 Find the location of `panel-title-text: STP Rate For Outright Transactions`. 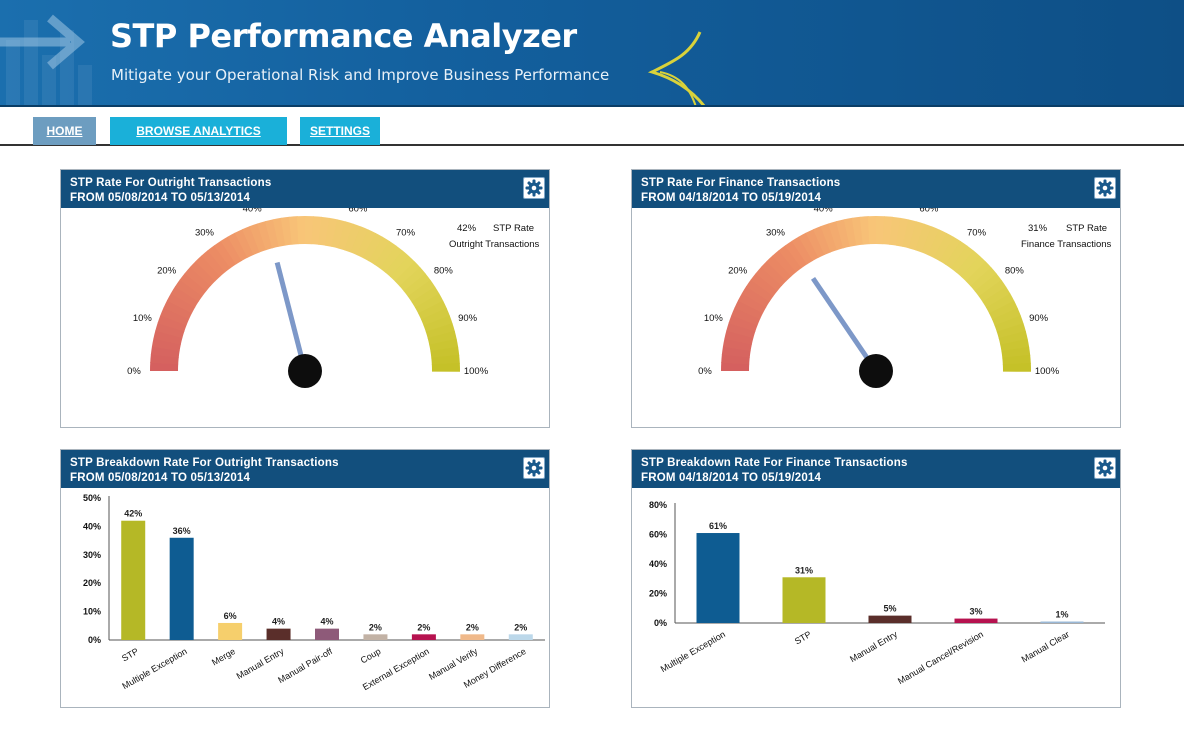

panel-title-text: STP Rate For Outright Transactions is located at coordinates (171, 183).